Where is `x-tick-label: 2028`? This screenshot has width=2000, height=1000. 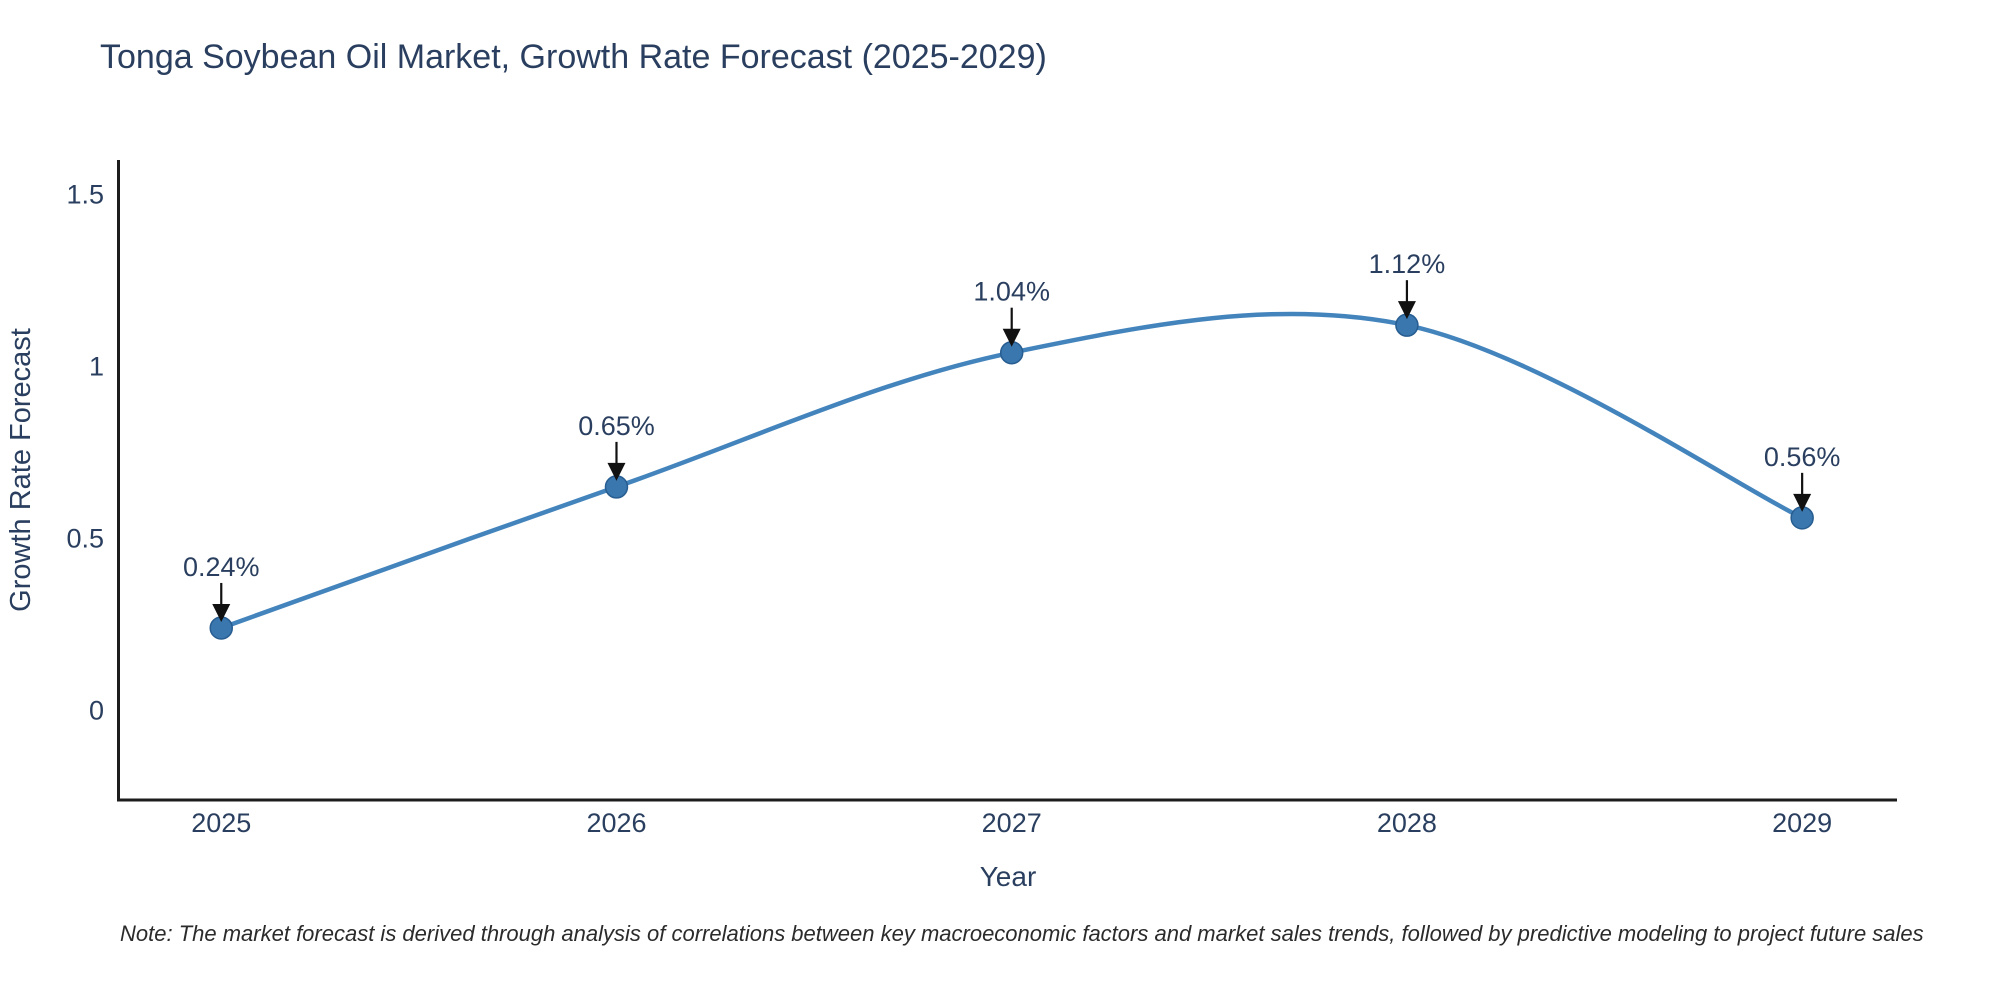 x-tick-label: 2028 is located at coordinates (1407, 823).